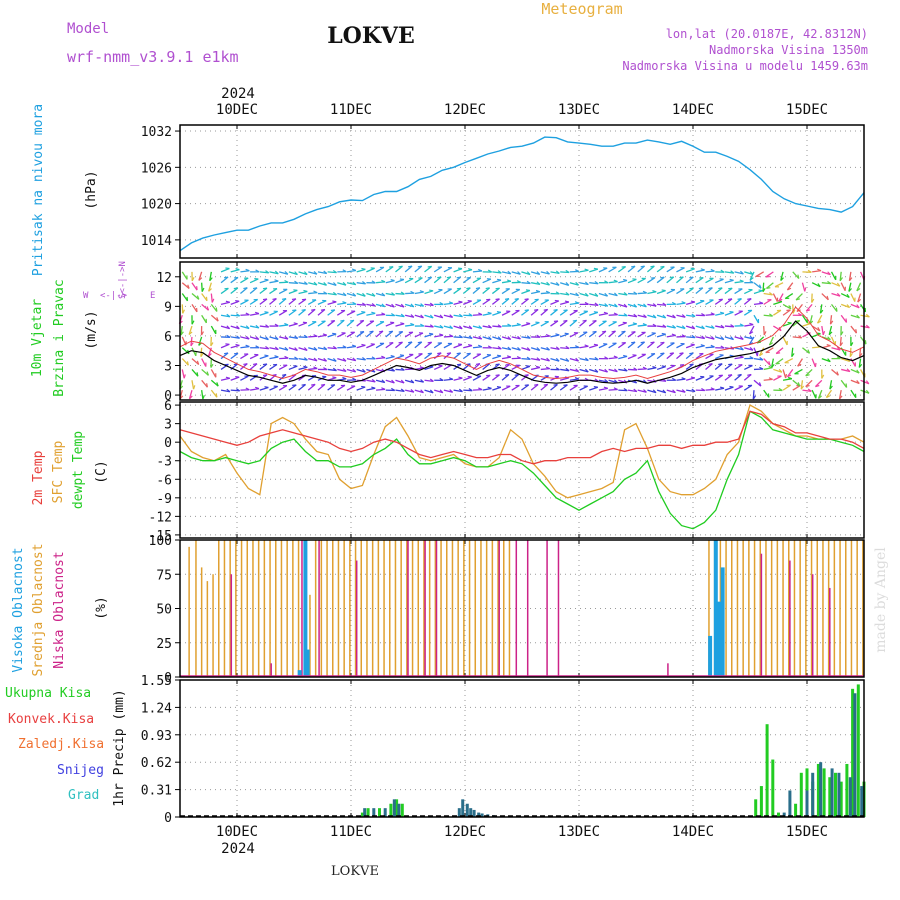 The width and height of the screenshot is (900, 900). I want to click on wind-ytick-label: 9, so click(168, 307).